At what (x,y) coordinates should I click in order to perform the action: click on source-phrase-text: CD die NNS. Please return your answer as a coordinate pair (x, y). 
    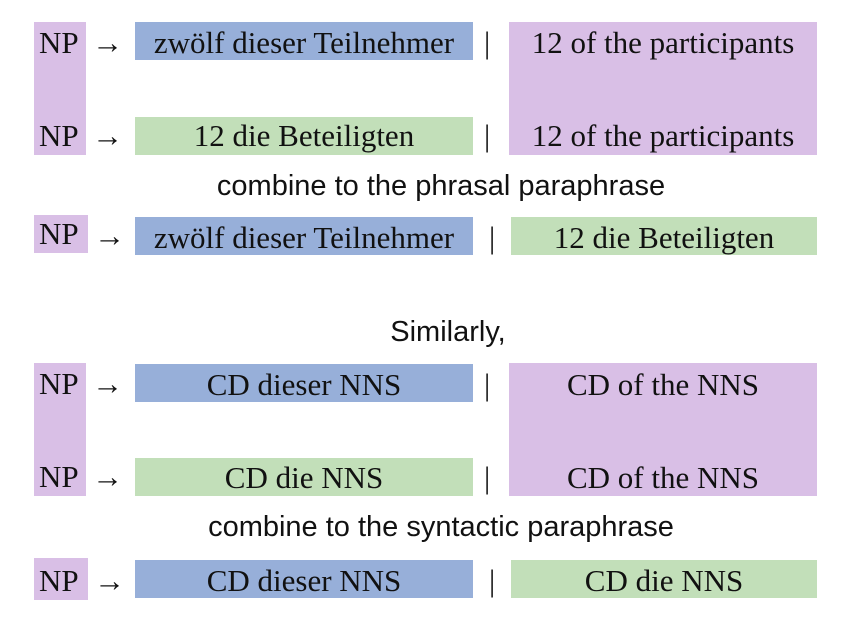
    Looking at the image, I should click on (304, 477).